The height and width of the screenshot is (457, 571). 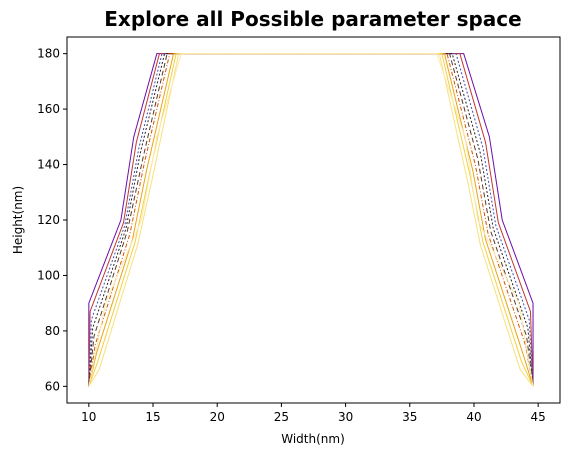 I want to click on x-tick-label: 15, so click(x=152, y=417).